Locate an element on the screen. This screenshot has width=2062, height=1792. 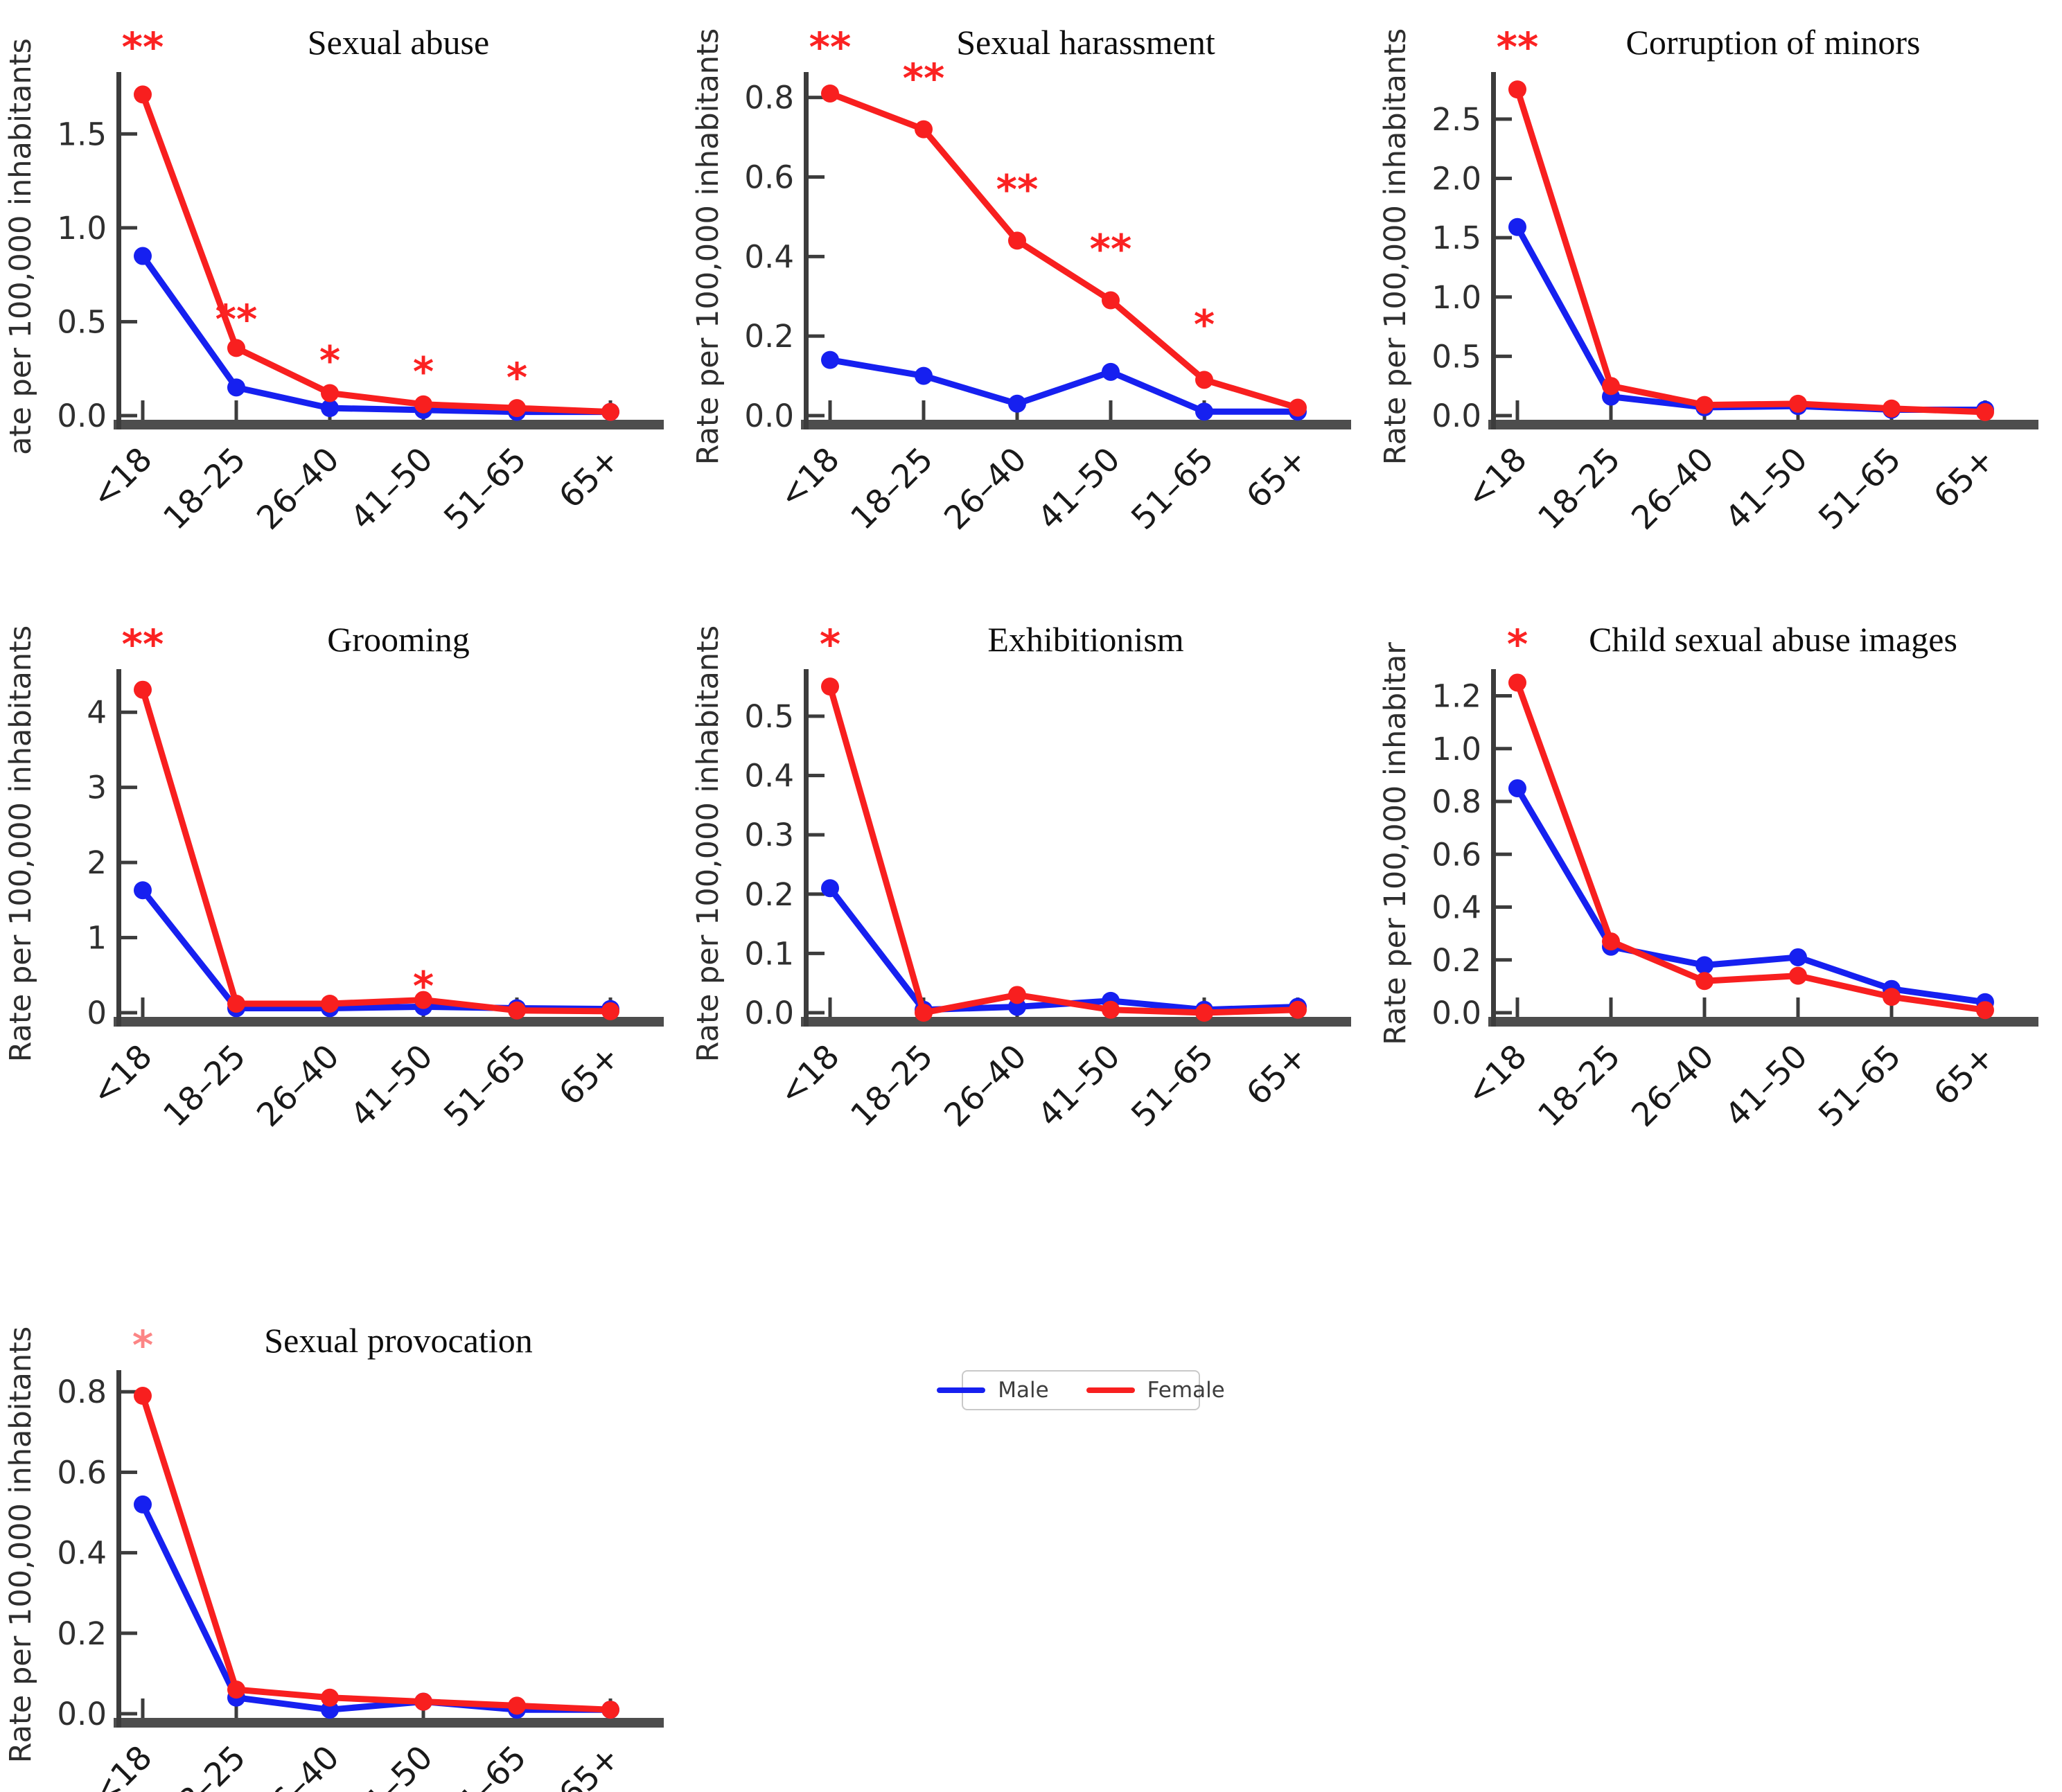
y-tick-label: 0.1 is located at coordinates (769, 953).